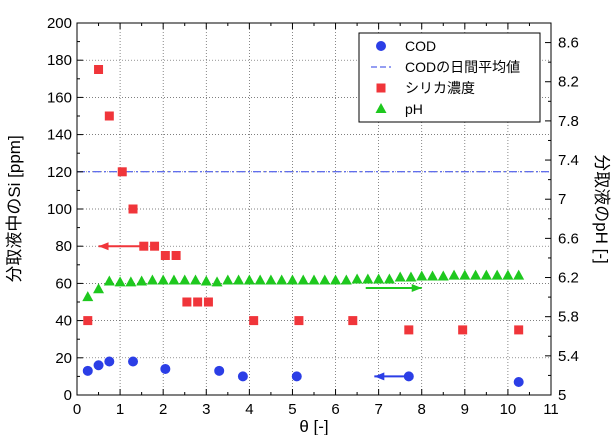 Image resolution: width=613 pixels, height=440 pixels. Describe the element at coordinates (313, 426) in the screenshot. I see `x-axis-title: θ [-]` at that location.